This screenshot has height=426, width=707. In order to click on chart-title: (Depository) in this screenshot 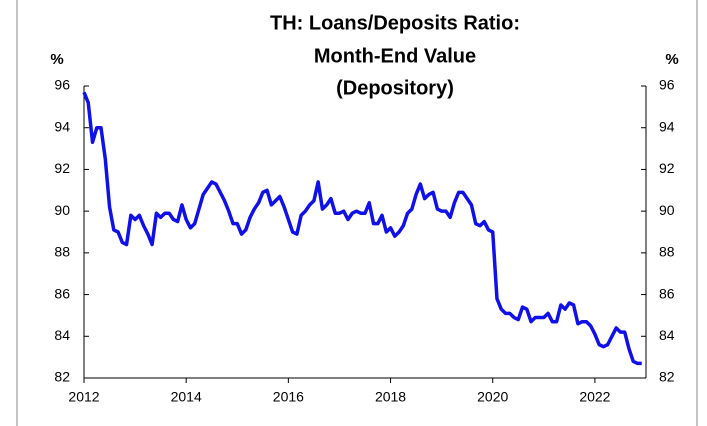, I will do `click(395, 88)`.